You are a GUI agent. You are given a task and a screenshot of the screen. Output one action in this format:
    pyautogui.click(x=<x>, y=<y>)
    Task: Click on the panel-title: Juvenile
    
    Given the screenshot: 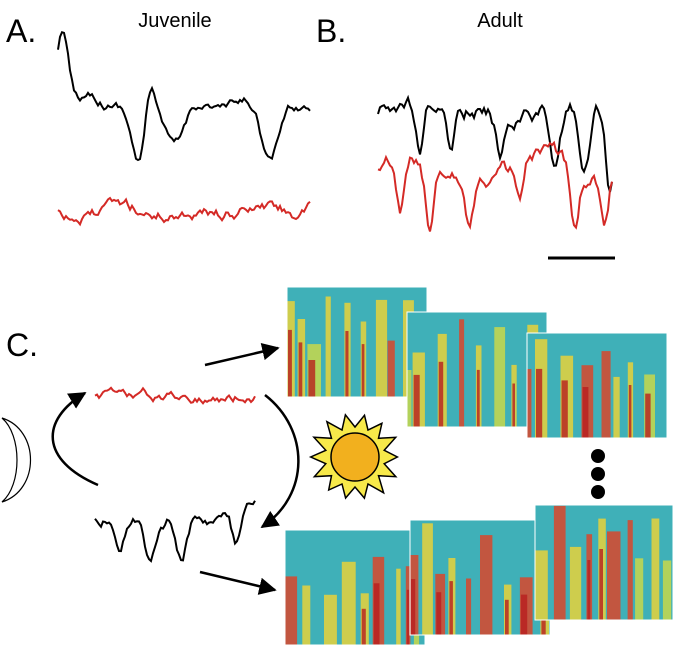 What is the action you would take?
    pyautogui.click(x=174, y=21)
    